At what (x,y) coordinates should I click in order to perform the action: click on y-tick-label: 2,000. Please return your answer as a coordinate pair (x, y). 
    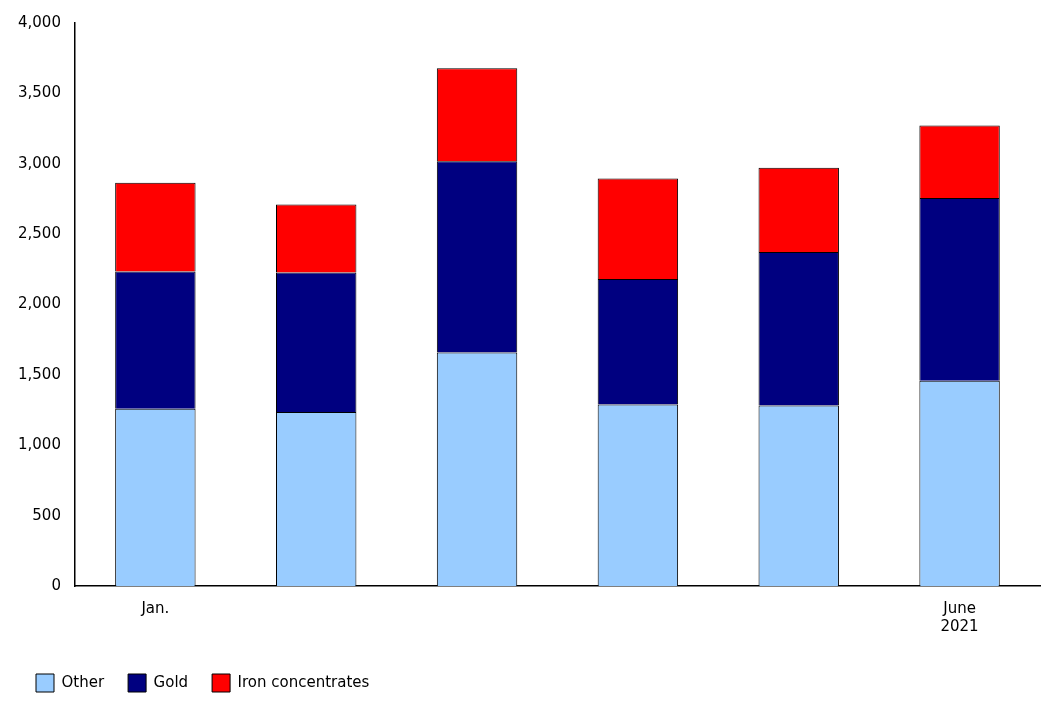
    Looking at the image, I should click on (39, 303).